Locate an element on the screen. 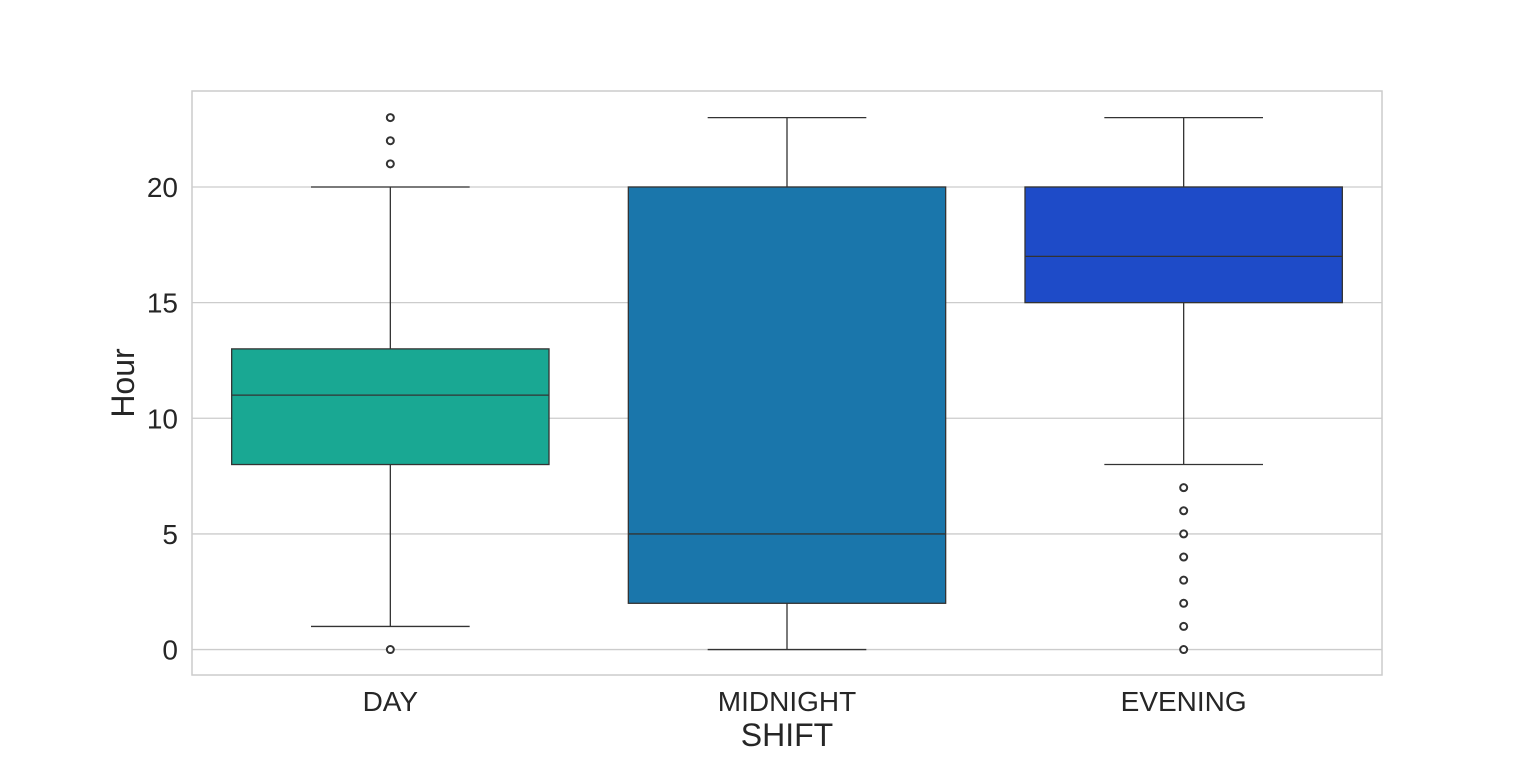 The width and height of the screenshot is (1536, 759). y-tick-labels: 0 5 10 15 20 is located at coordinates (162, 419).